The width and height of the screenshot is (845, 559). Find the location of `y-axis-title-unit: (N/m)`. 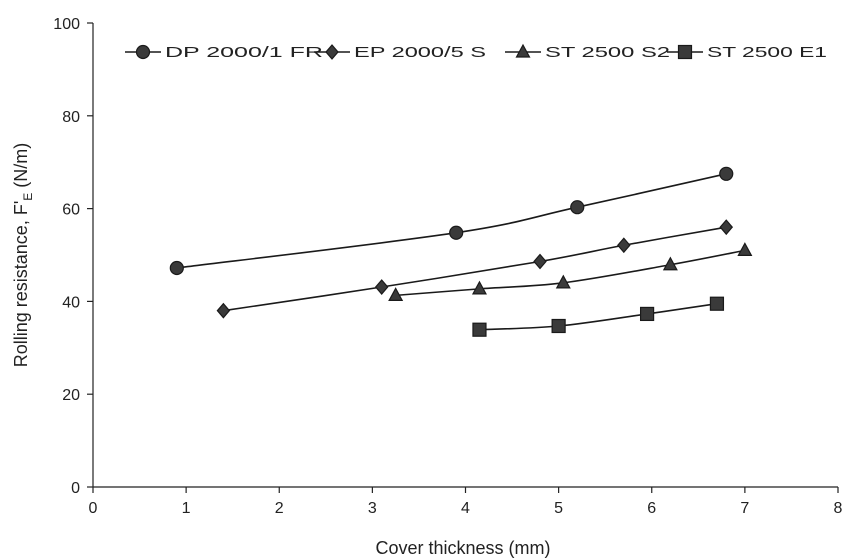

y-axis-title-unit: (N/m) is located at coordinates (21, 168).